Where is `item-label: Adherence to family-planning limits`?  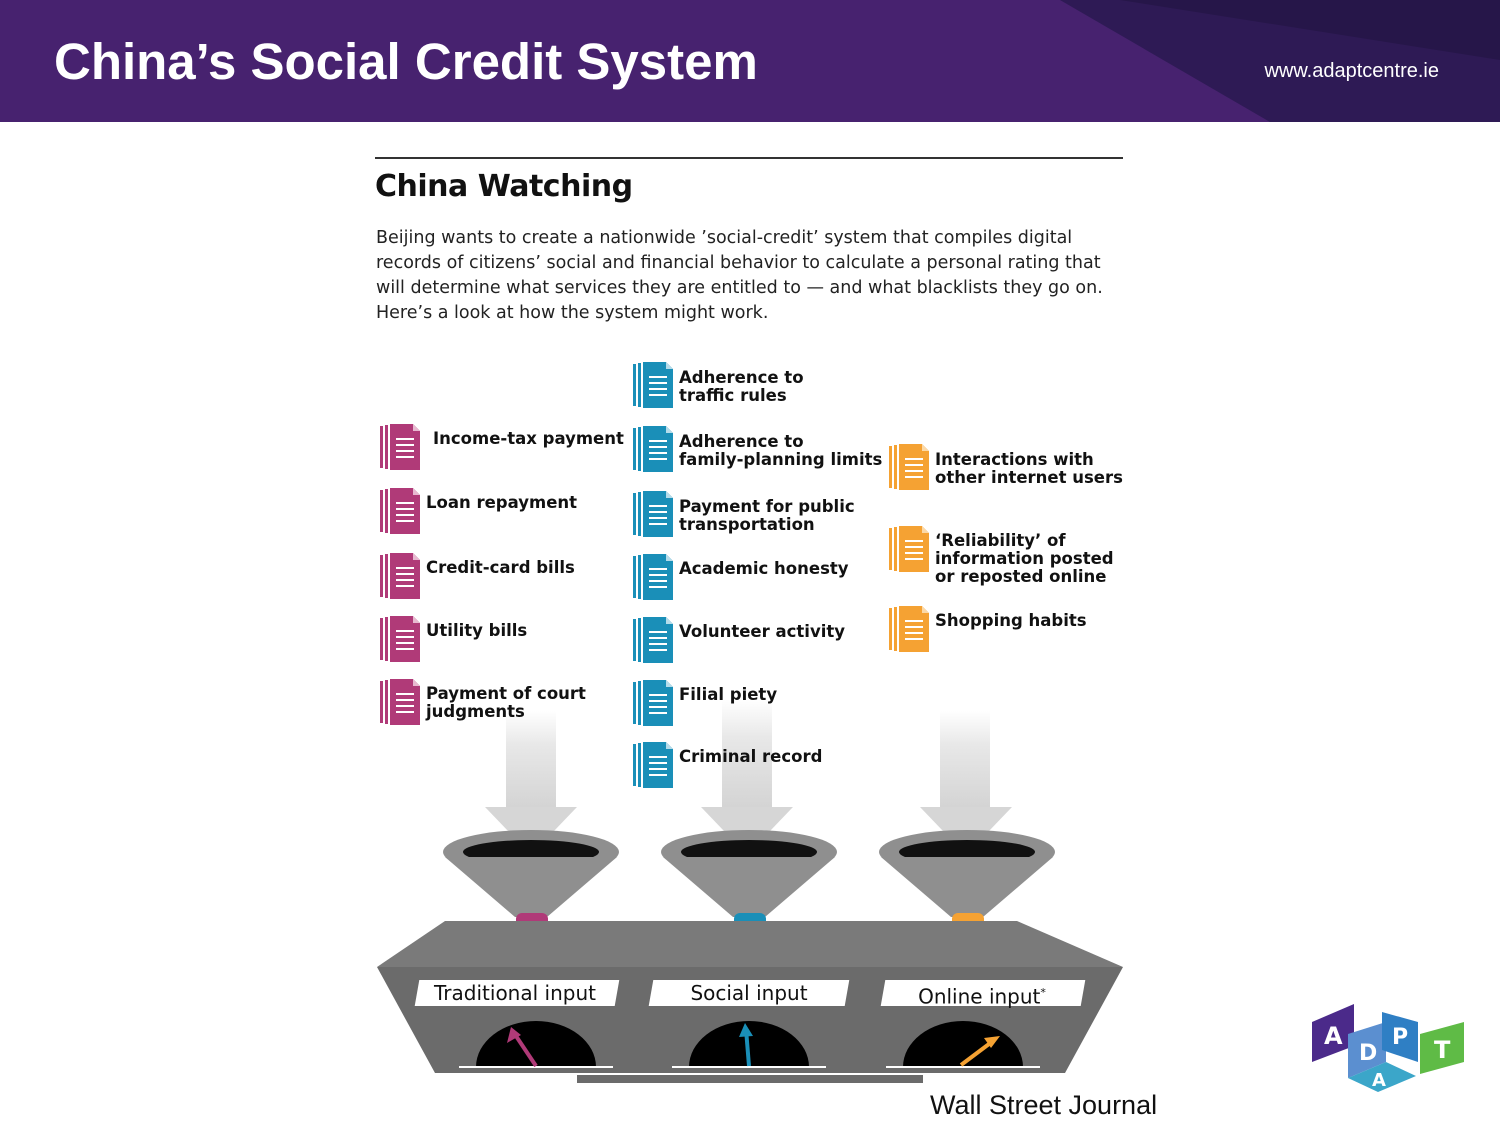 item-label: Adherence to family-planning limits is located at coordinates (781, 450).